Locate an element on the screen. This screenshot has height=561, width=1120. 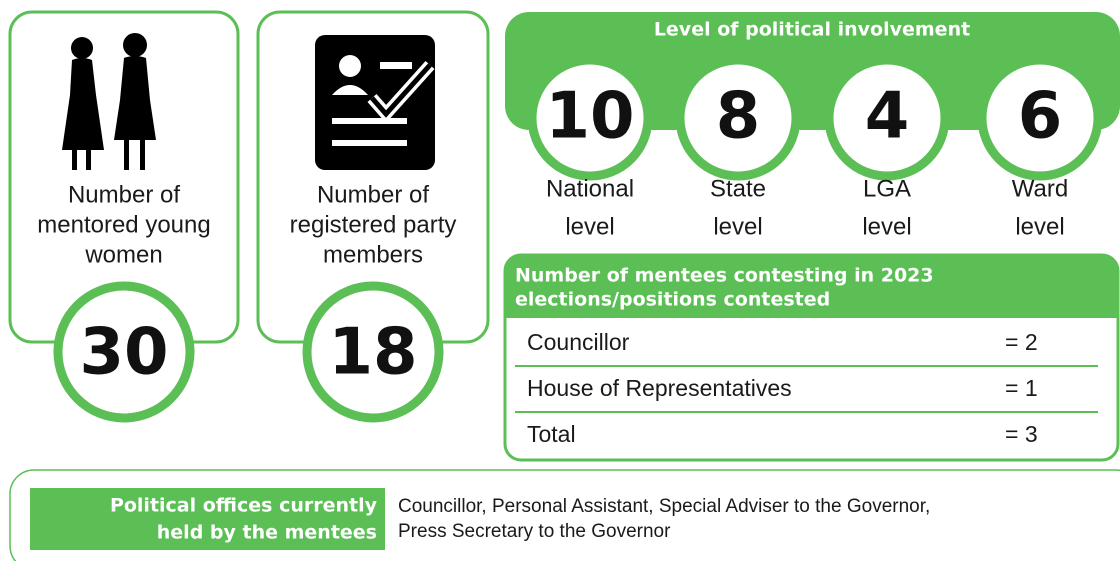
level-value: 8 is located at coordinates (738, 117).